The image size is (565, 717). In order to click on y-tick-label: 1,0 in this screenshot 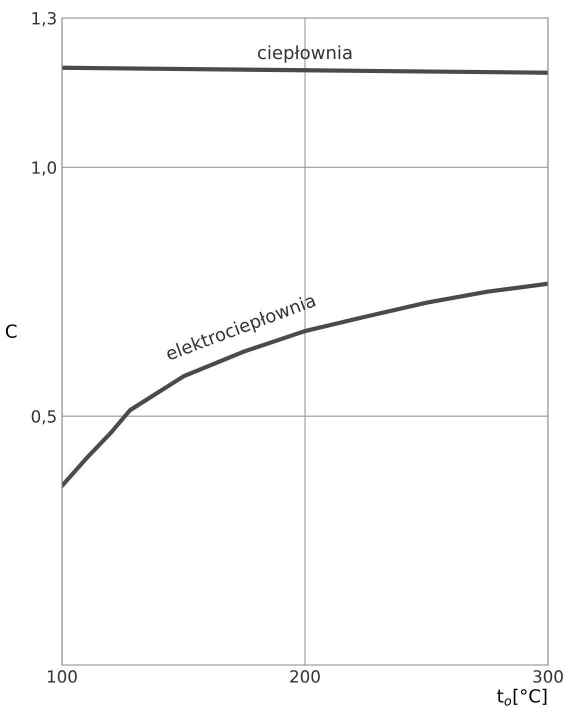, I will do `click(44, 168)`.